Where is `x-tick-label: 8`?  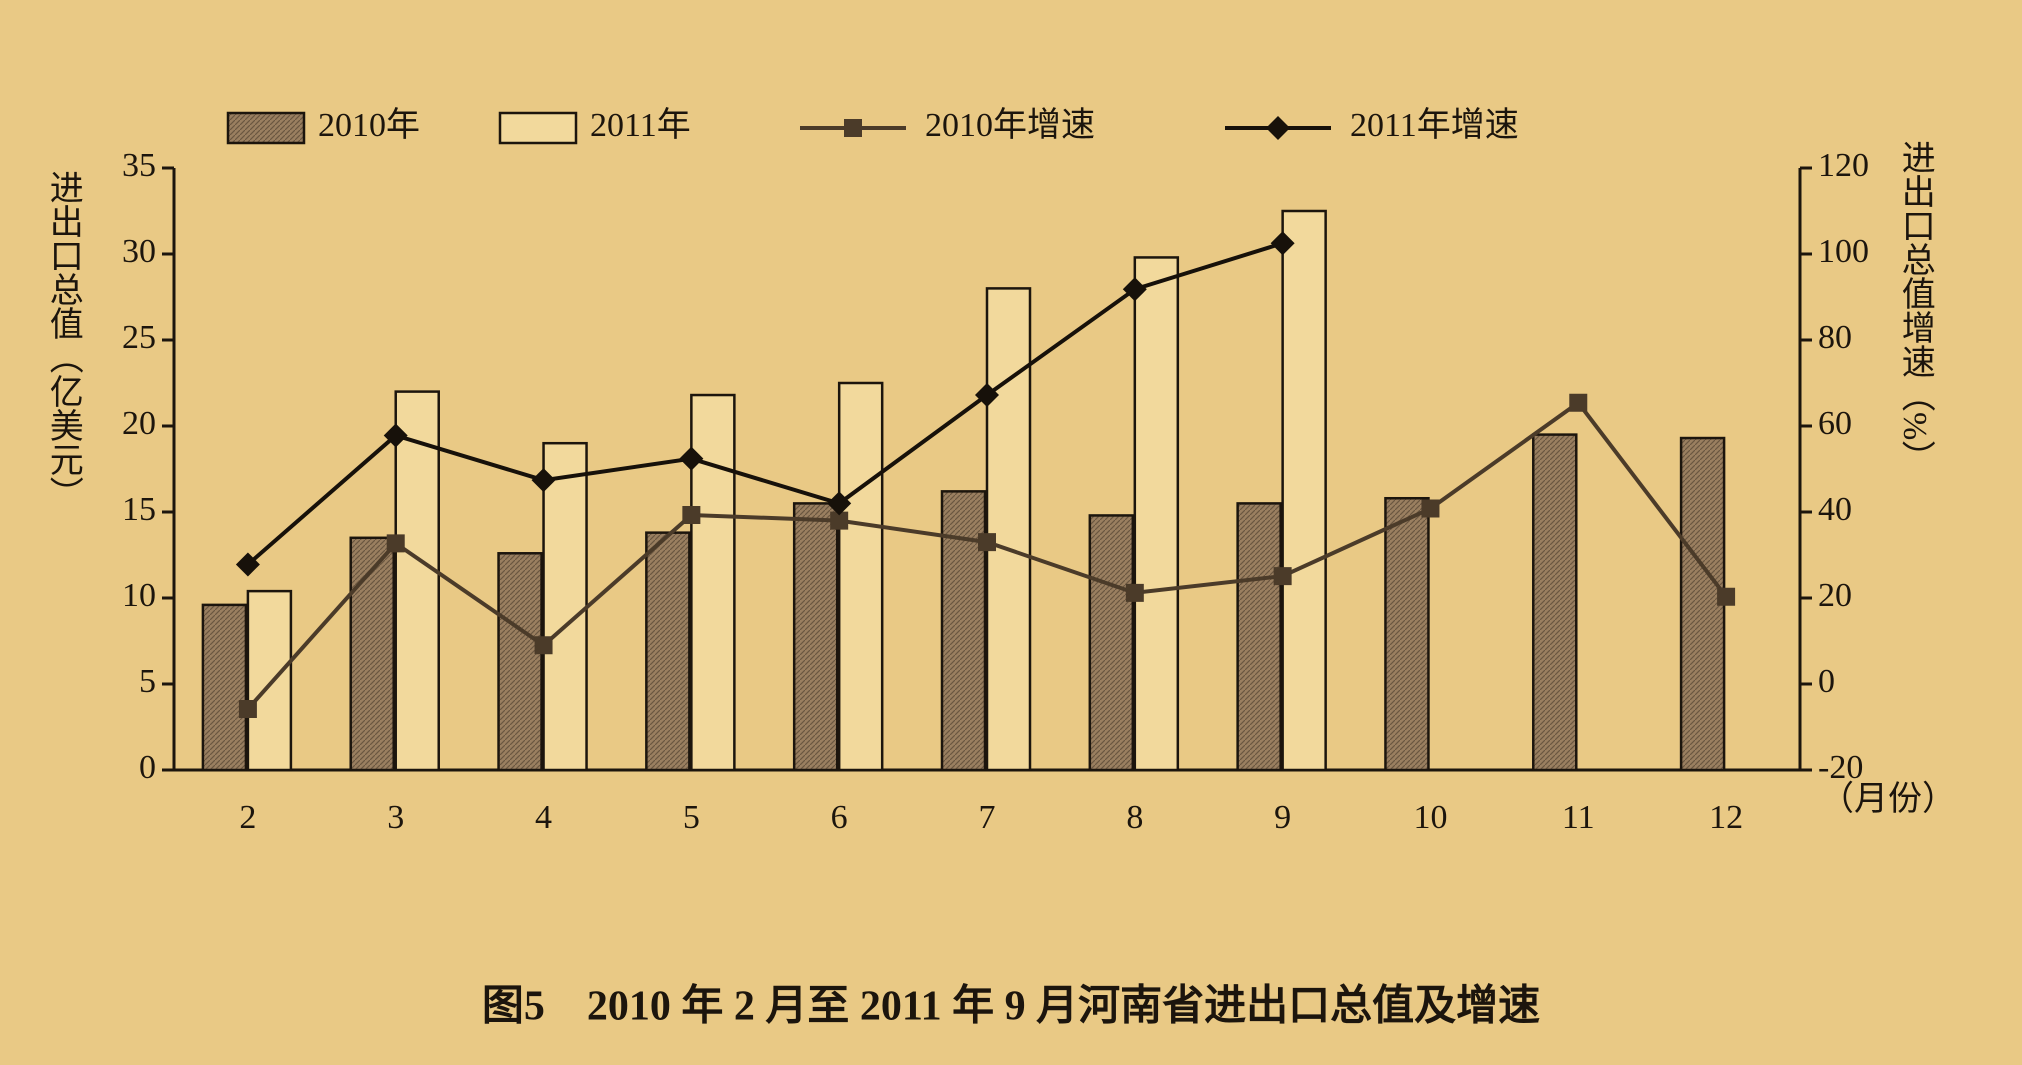 x-tick-label: 8 is located at coordinates (1134, 817).